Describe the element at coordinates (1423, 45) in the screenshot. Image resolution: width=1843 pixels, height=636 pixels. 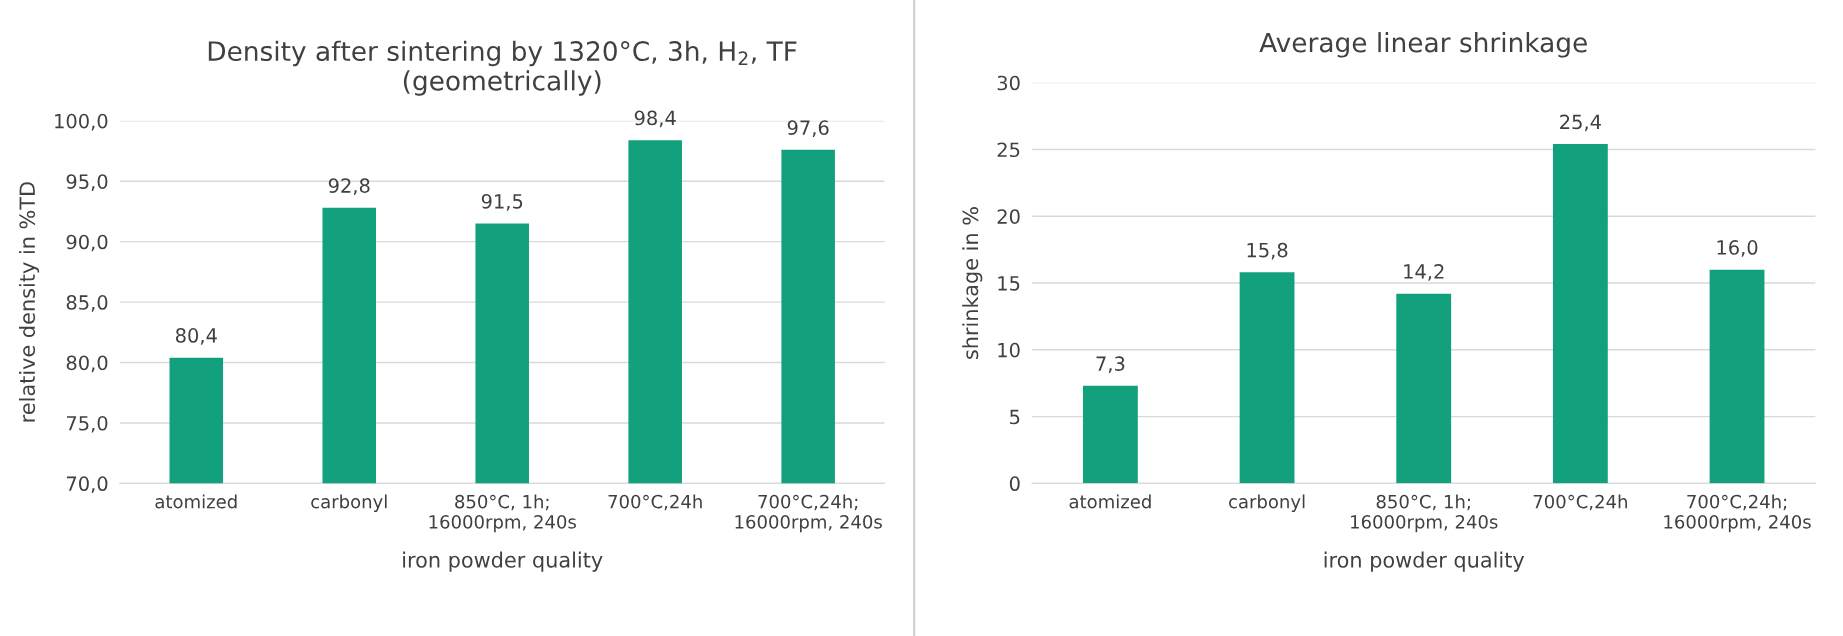
I see `chart-title: Average linear shrinkage` at that location.